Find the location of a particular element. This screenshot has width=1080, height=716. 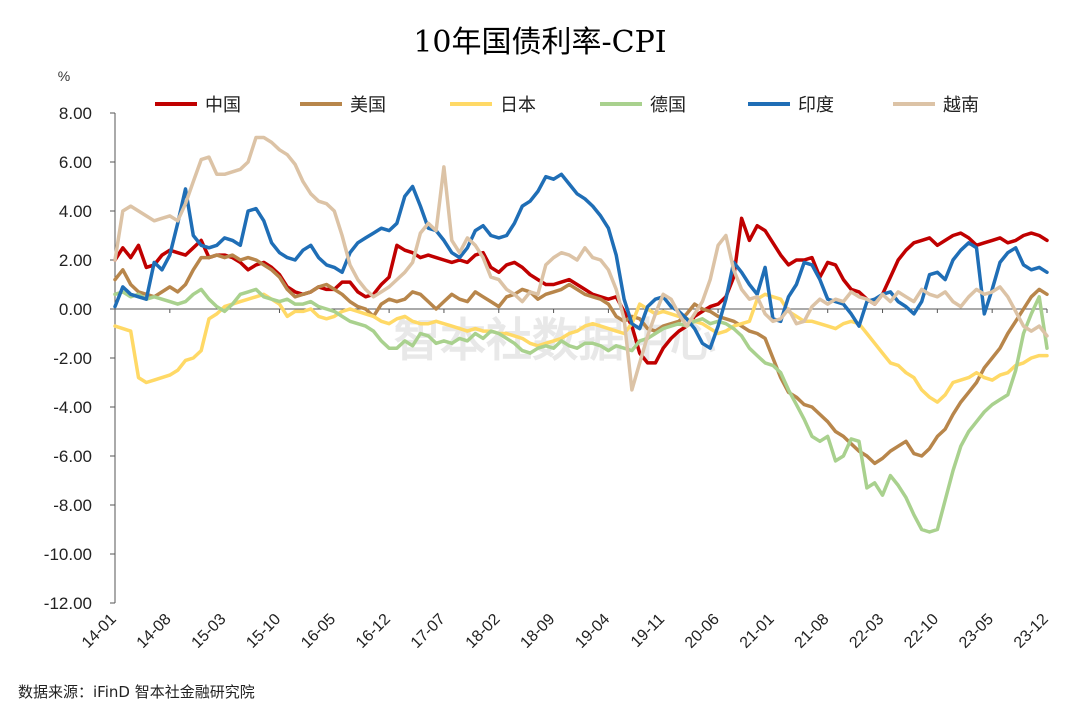

y-tick-label: -2.00 is located at coordinates (72, 358).